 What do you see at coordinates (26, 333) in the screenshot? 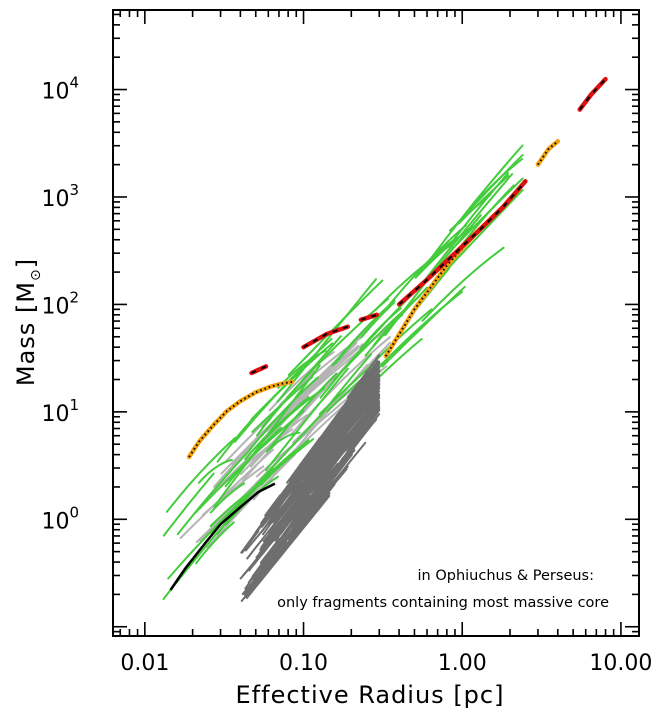
I see `y-axis-title-main: Mass [M` at bounding box center [26, 333].